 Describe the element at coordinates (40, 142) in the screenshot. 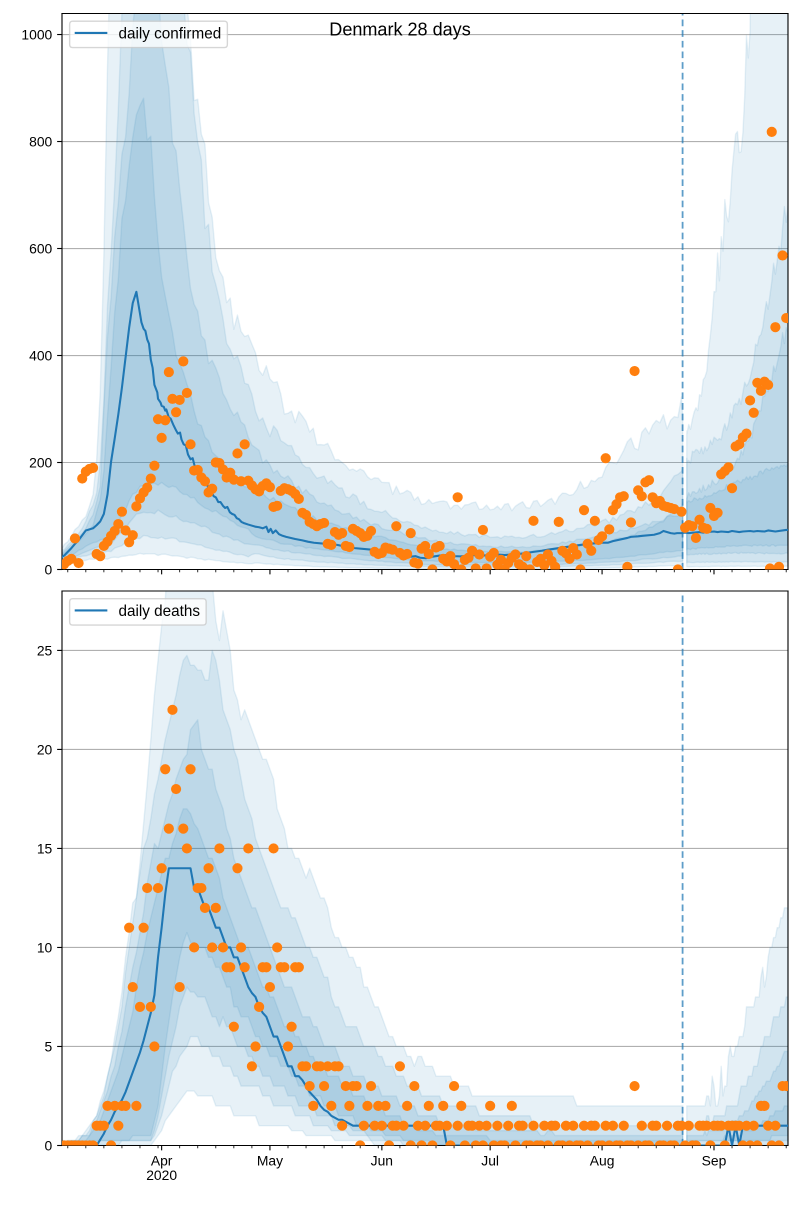

I see `svg-text: 800` at that location.